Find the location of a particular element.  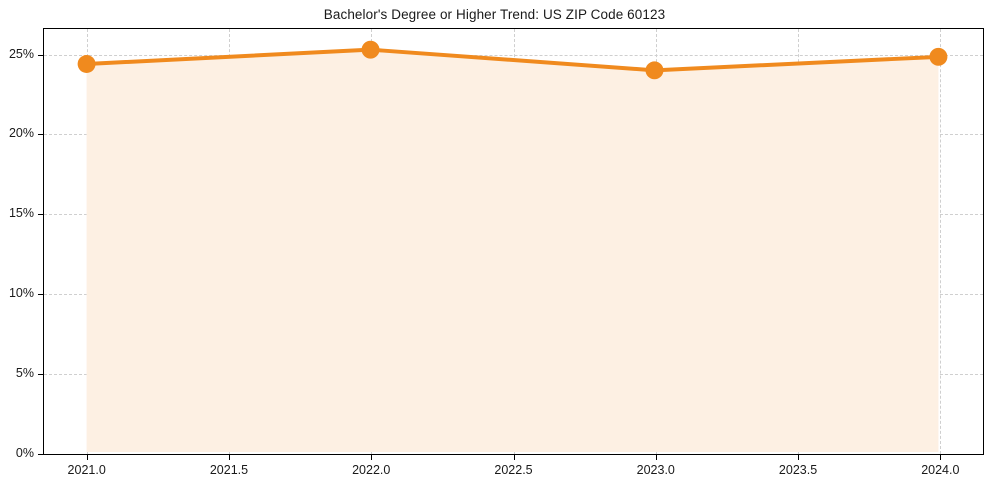

x-axis-tick-label: 2023.5 is located at coordinates (798, 470).